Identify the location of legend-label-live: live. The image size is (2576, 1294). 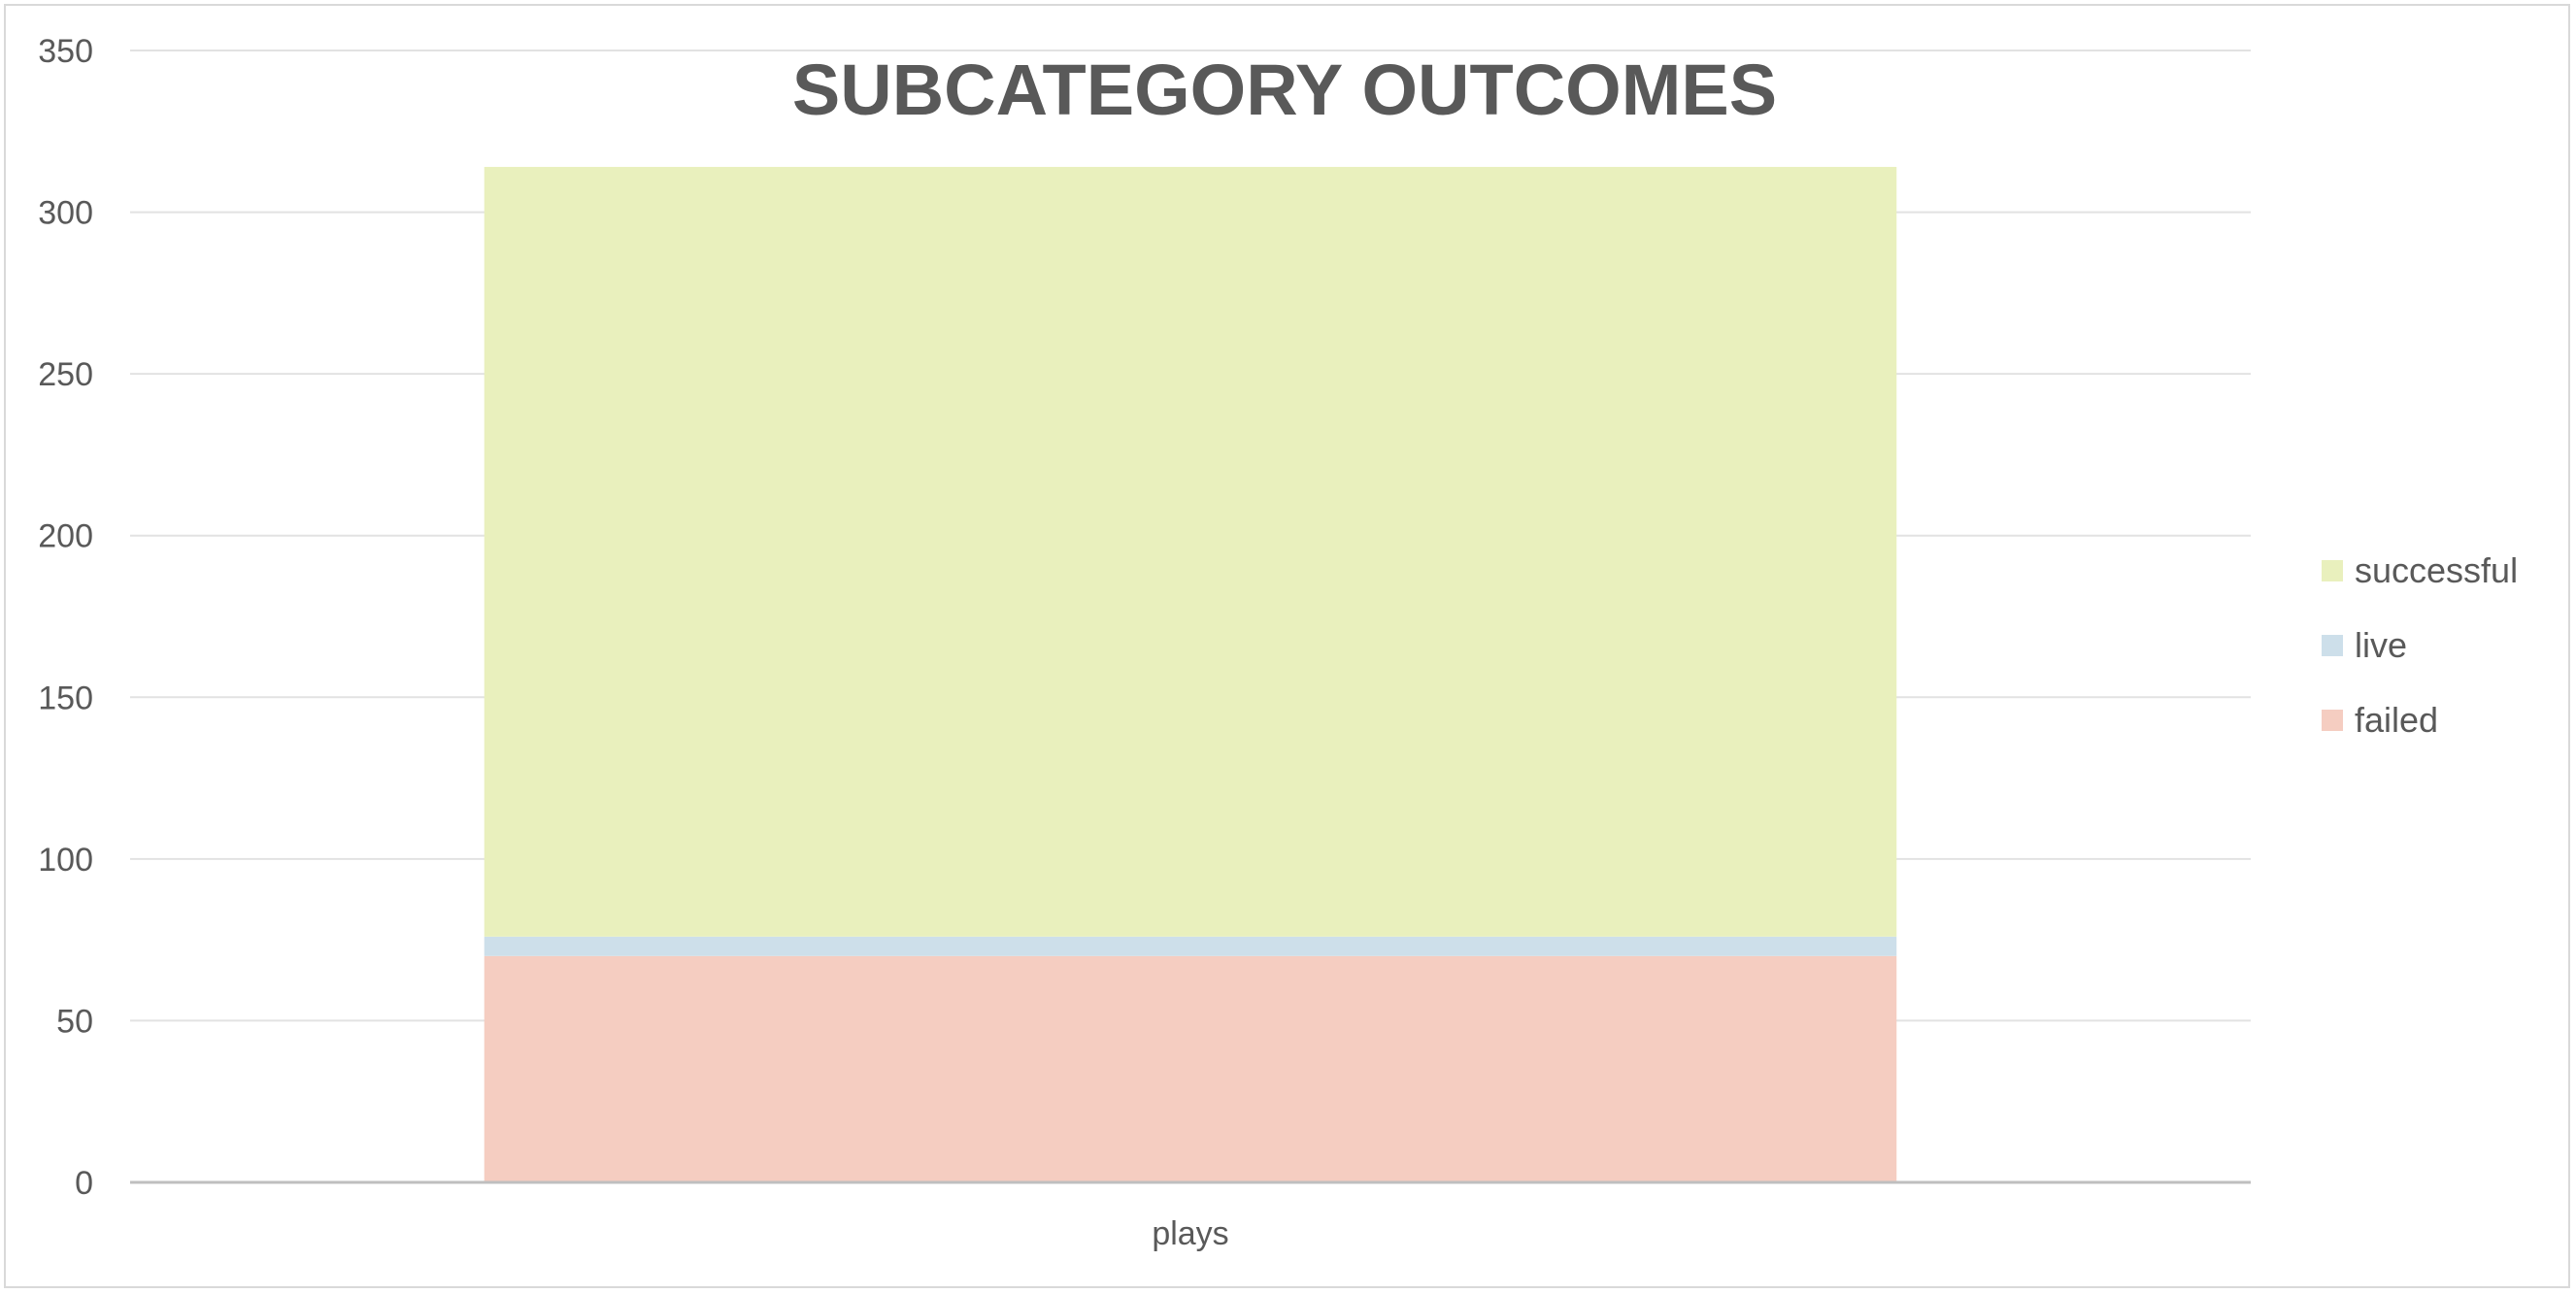
(2381, 645).